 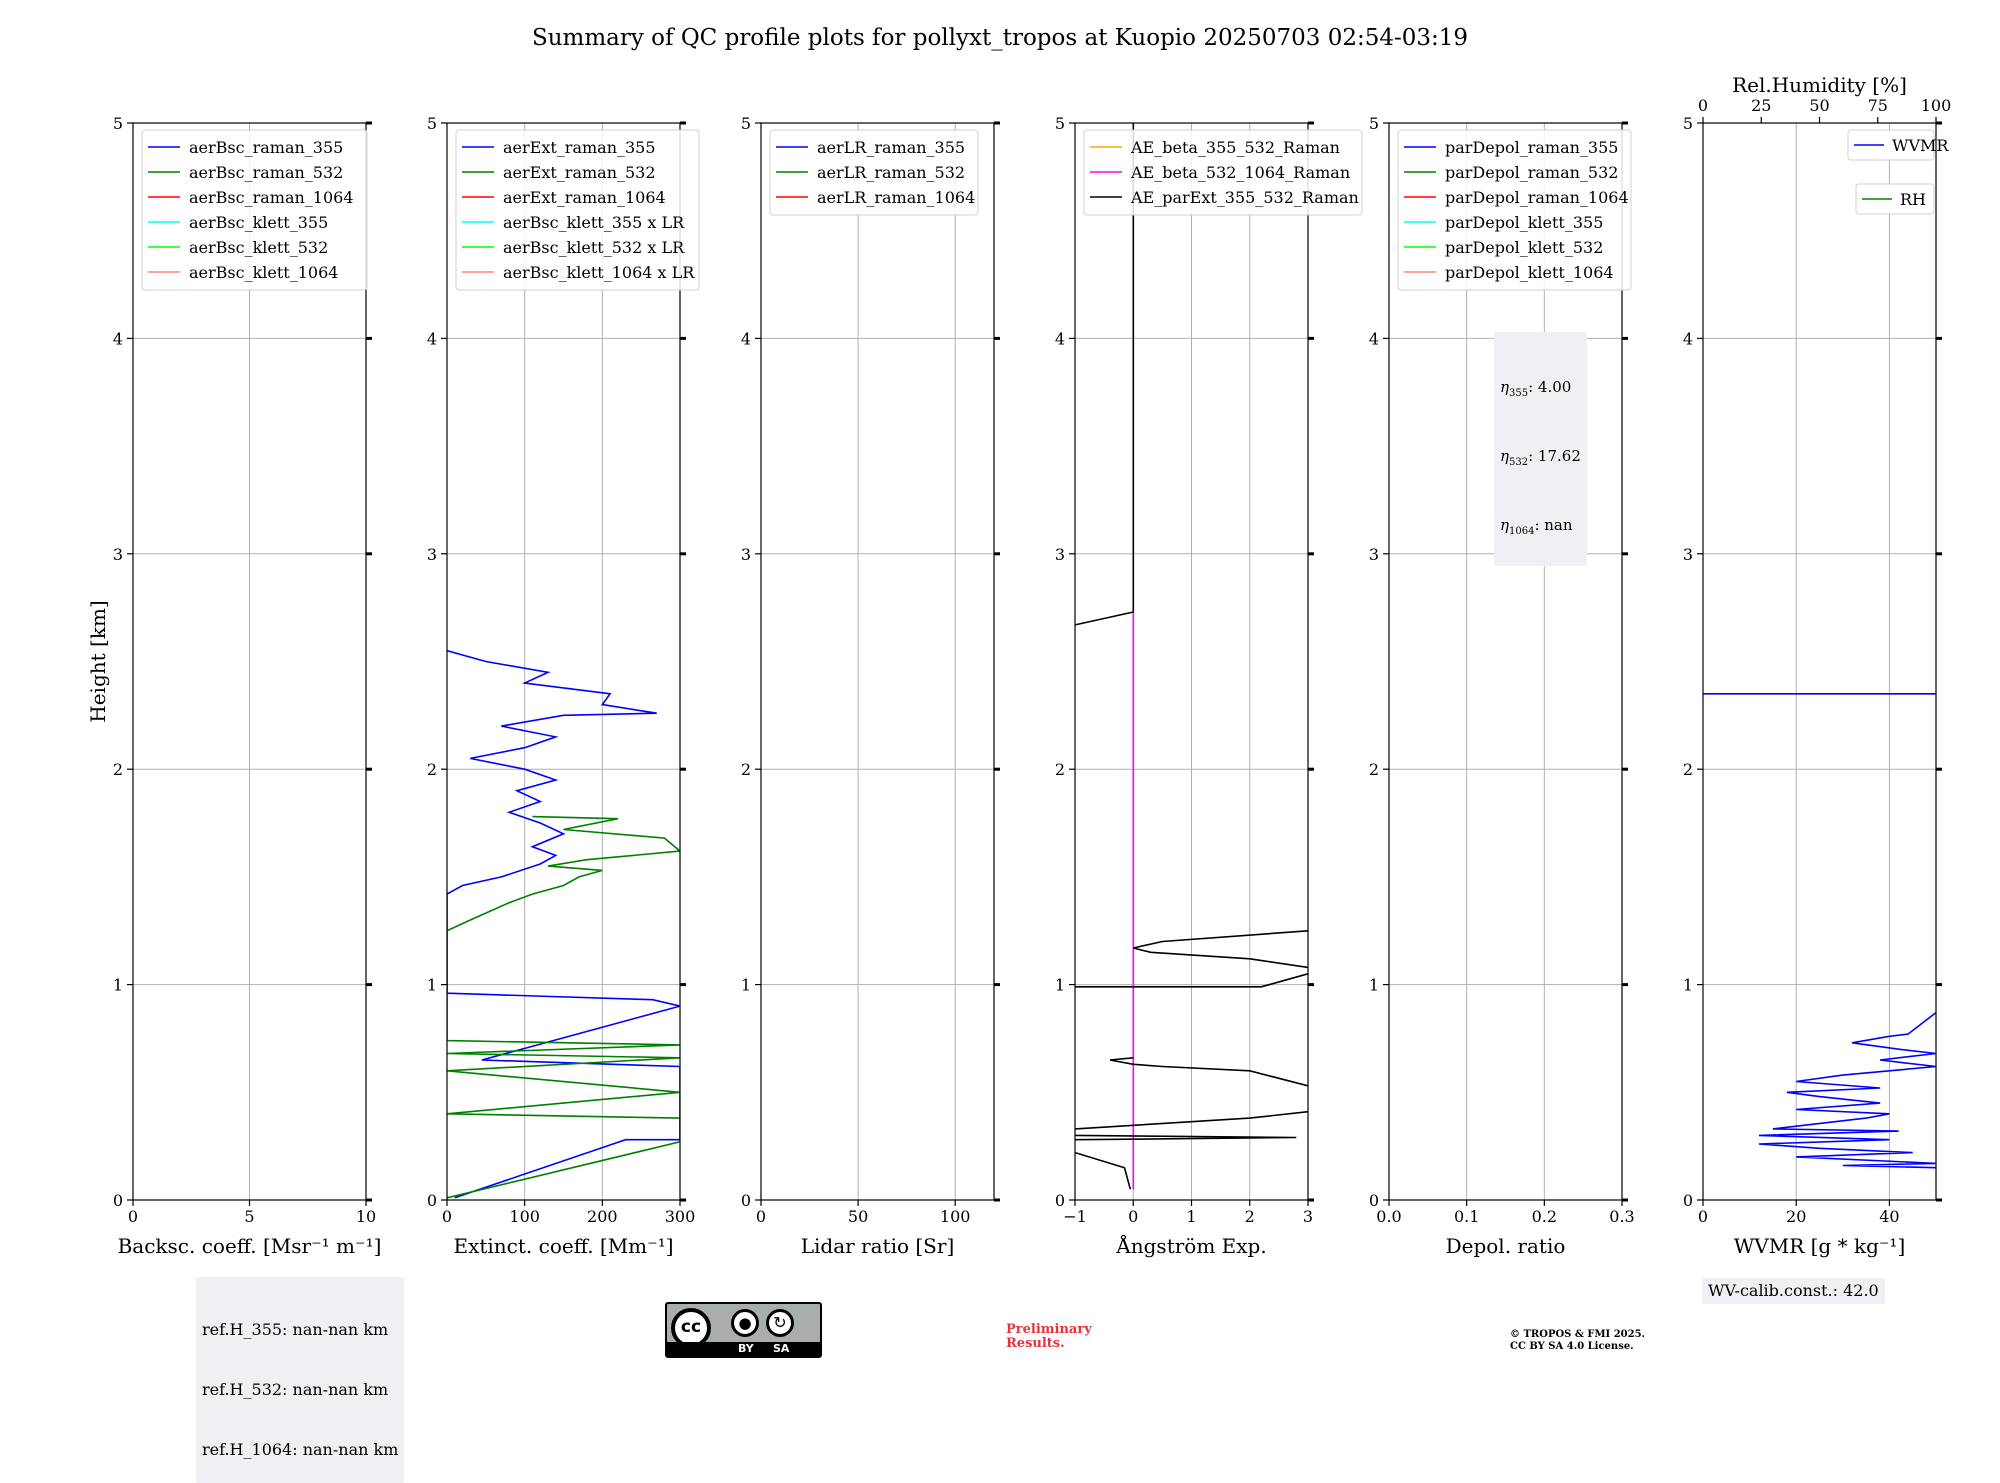 What do you see at coordinates (1889, 1216) in the screenshot?
I see `x-tick-label: 40` at bounding box center [1889, 1216].